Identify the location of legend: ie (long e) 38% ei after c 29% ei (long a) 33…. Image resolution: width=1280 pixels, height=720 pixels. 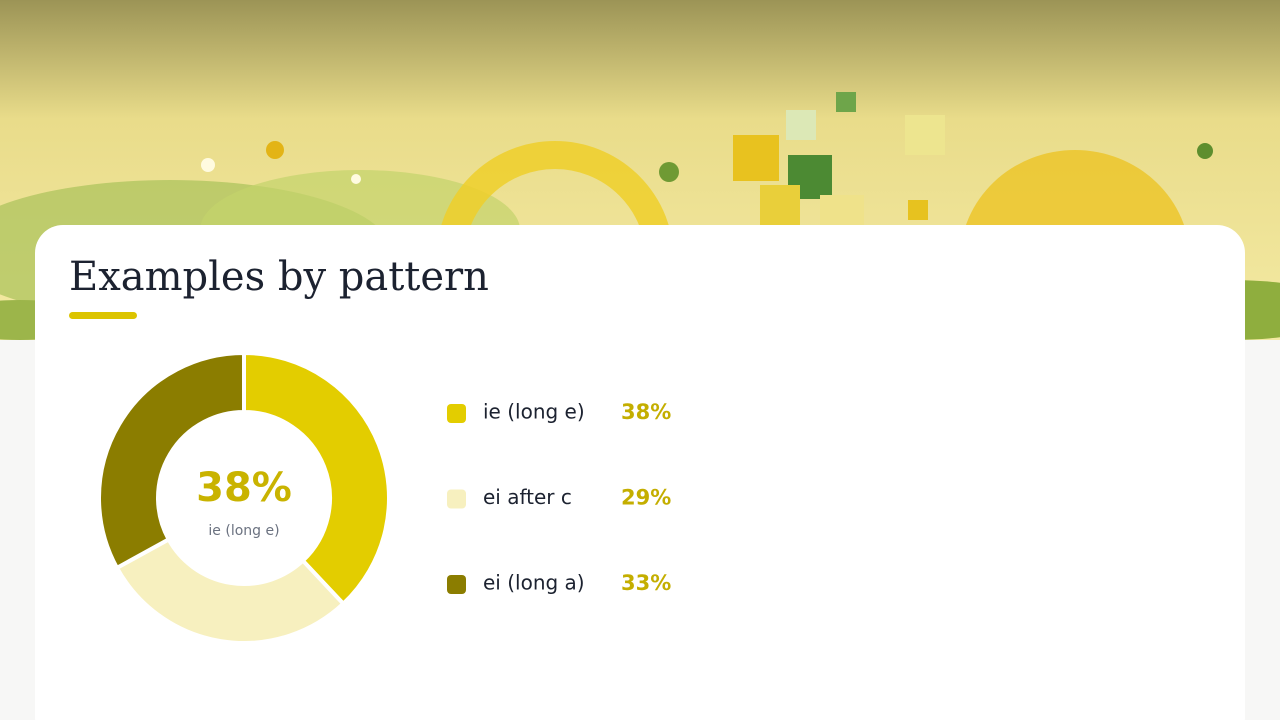
(559, 497).